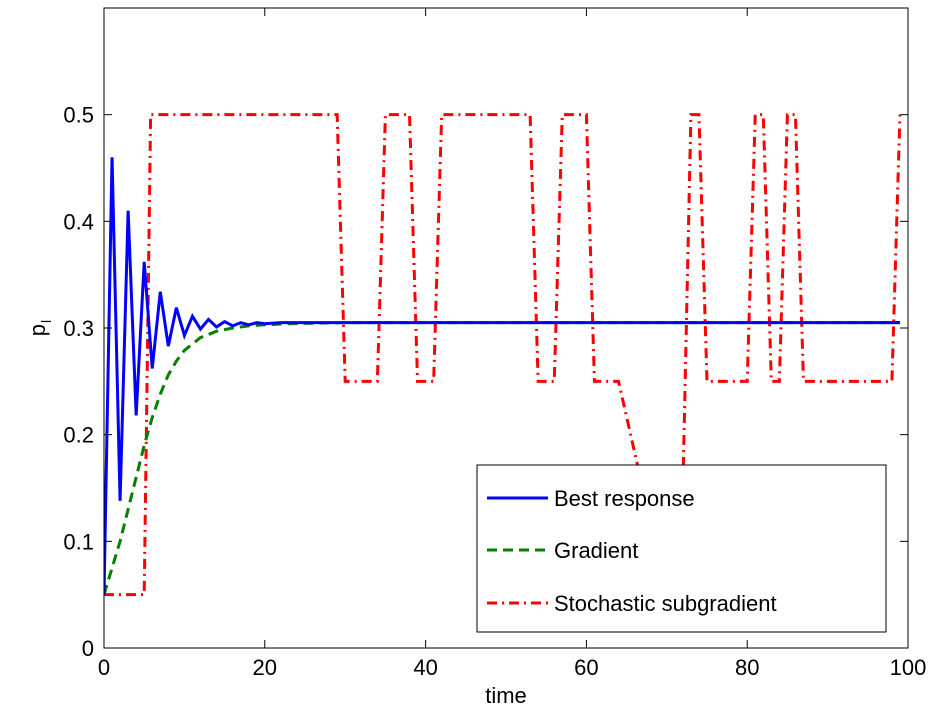  What do you see at coordinates (265, 667) in the screenshot?
I see `x-tick-label: 20` at bounding box center [265, 667].